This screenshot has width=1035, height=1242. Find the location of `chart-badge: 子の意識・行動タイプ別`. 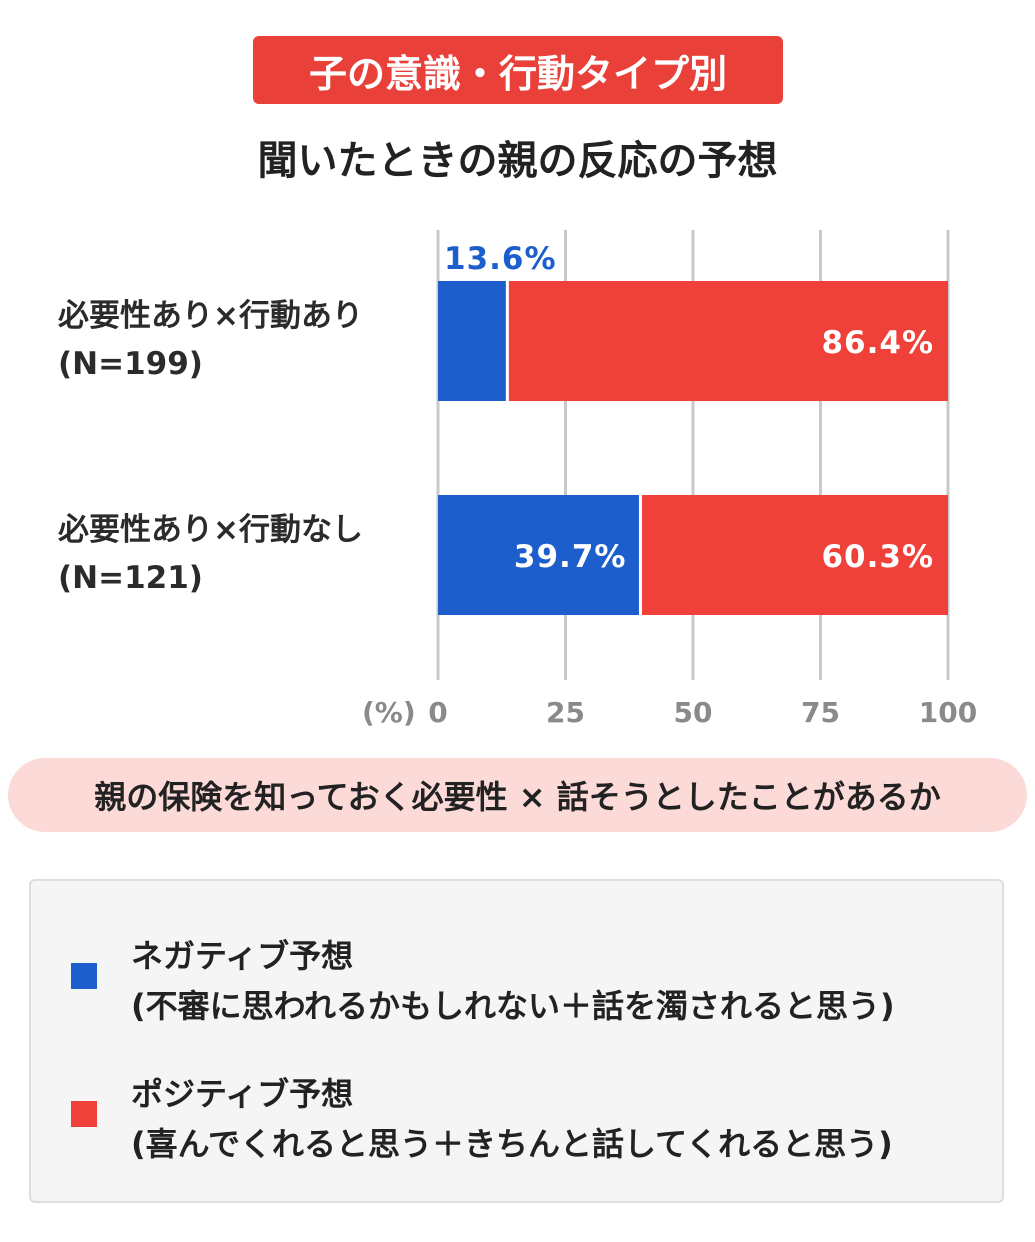

chart-badge: 子の意識・行動タイプ別 is located at coordinates (518, 70).